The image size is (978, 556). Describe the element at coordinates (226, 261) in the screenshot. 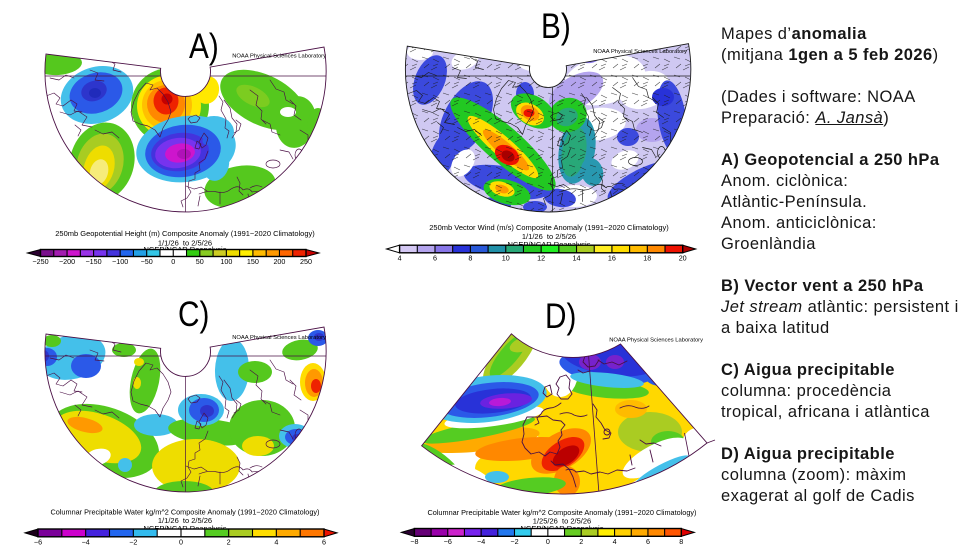

I see `svg-text: 100` at that location.